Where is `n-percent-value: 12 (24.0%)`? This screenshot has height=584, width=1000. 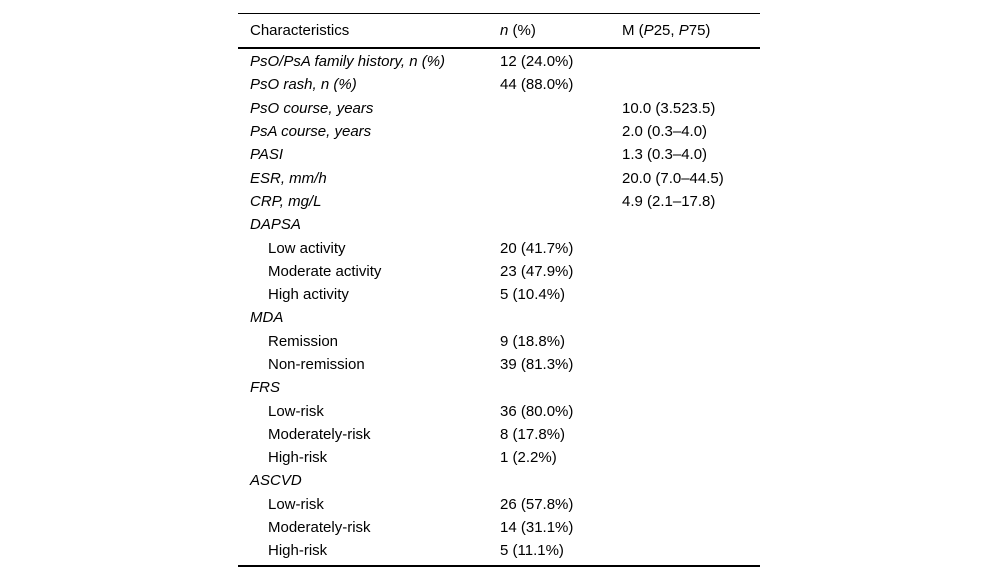 n-percent-value: 12 (24.0%) is located at coordinates (537, 62).